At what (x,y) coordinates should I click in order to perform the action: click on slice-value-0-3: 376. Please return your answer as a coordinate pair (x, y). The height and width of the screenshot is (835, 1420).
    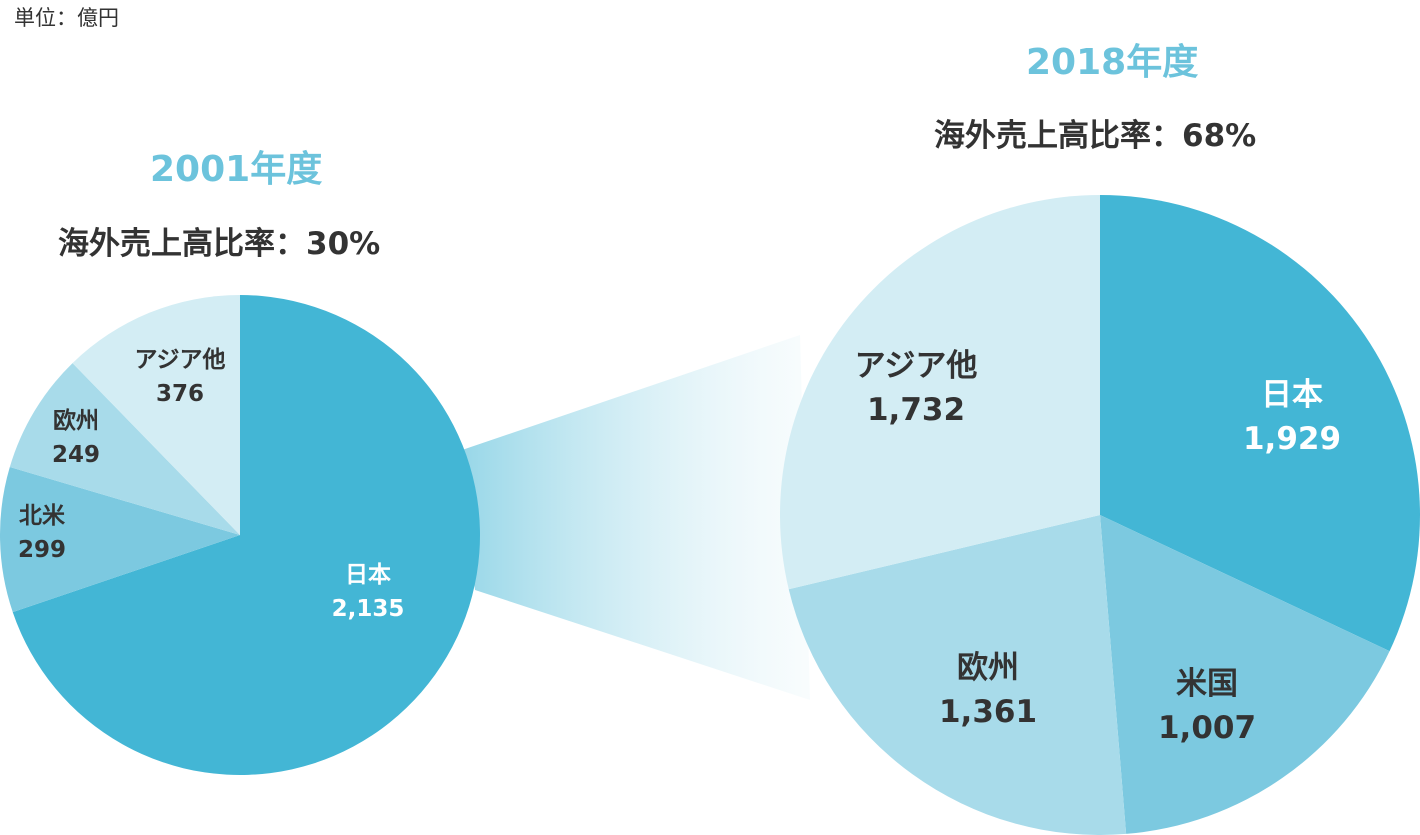
    Looking at the image, I should click on (180, 394).